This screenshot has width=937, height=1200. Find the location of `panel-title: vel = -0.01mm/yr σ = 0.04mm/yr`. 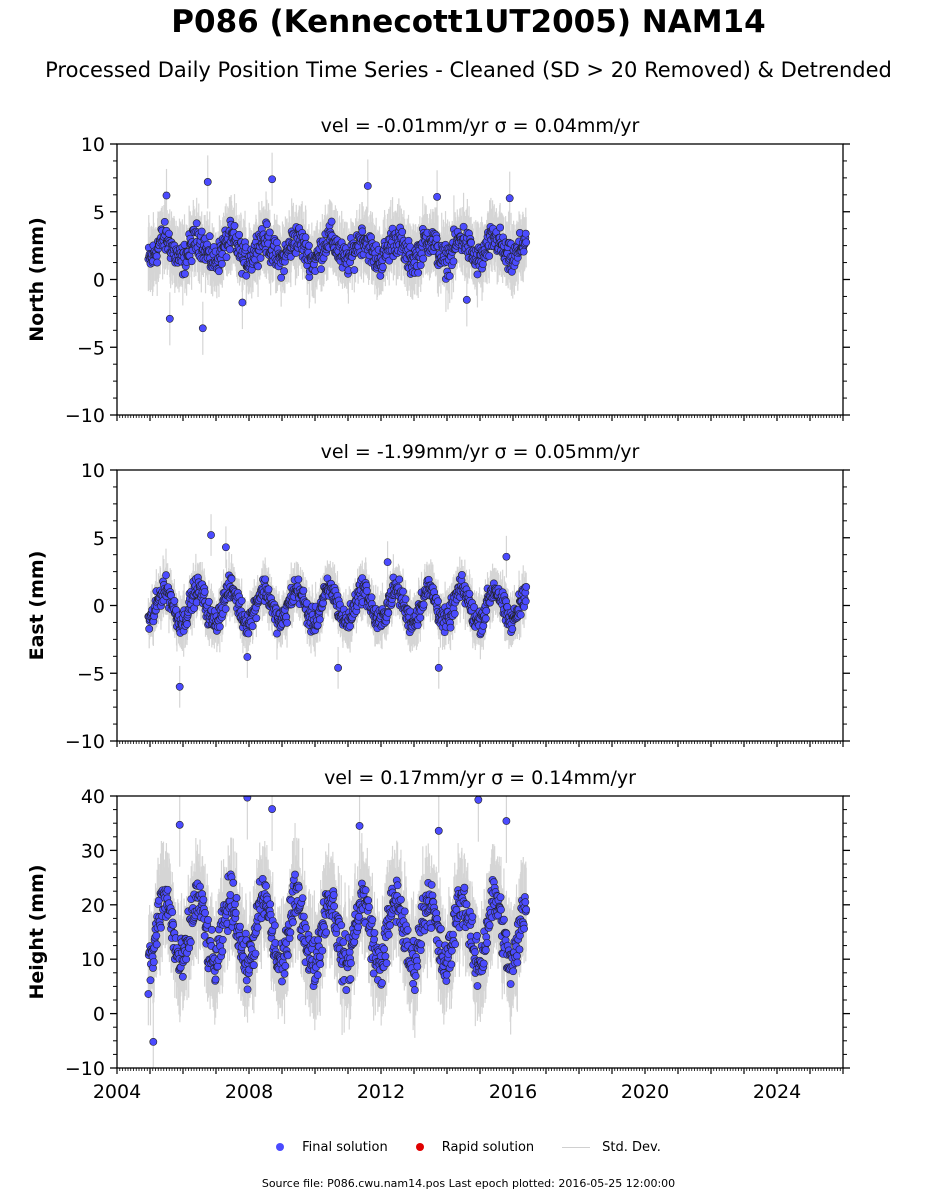

panel-title: vel = -0.01mm/yr σ = 0.04mm/yr is located at coordinates (480, 126).